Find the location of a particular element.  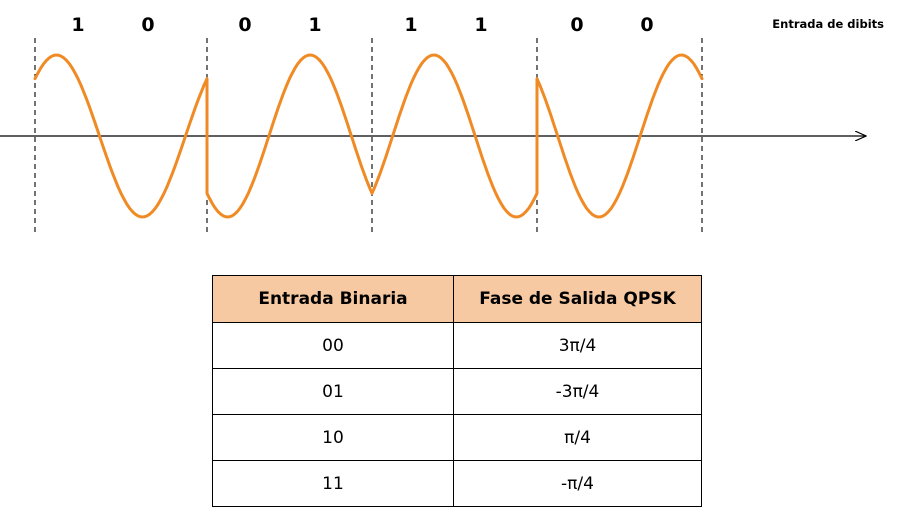

output-phase-cell: -π/4 is located at coordinates (577, 483).